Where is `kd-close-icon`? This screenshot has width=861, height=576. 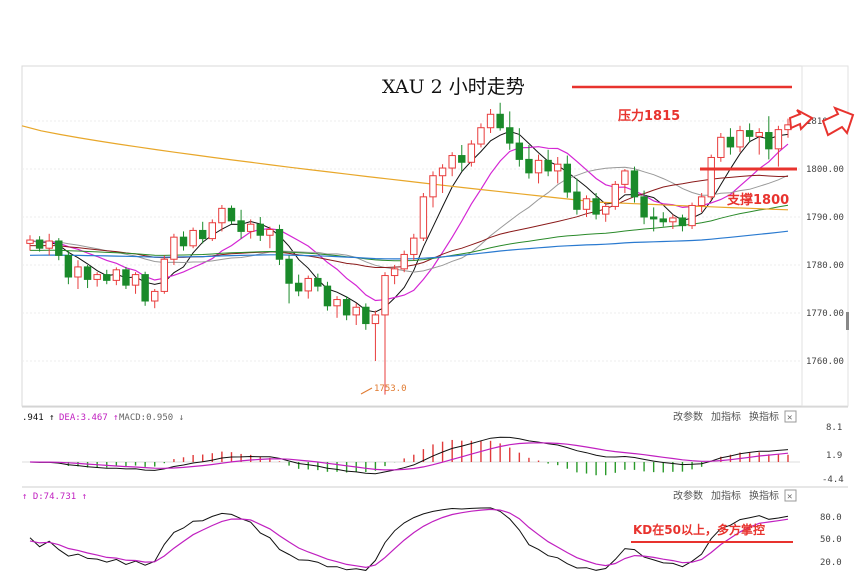
kd-close-icon is located at coordinates (790, 495).